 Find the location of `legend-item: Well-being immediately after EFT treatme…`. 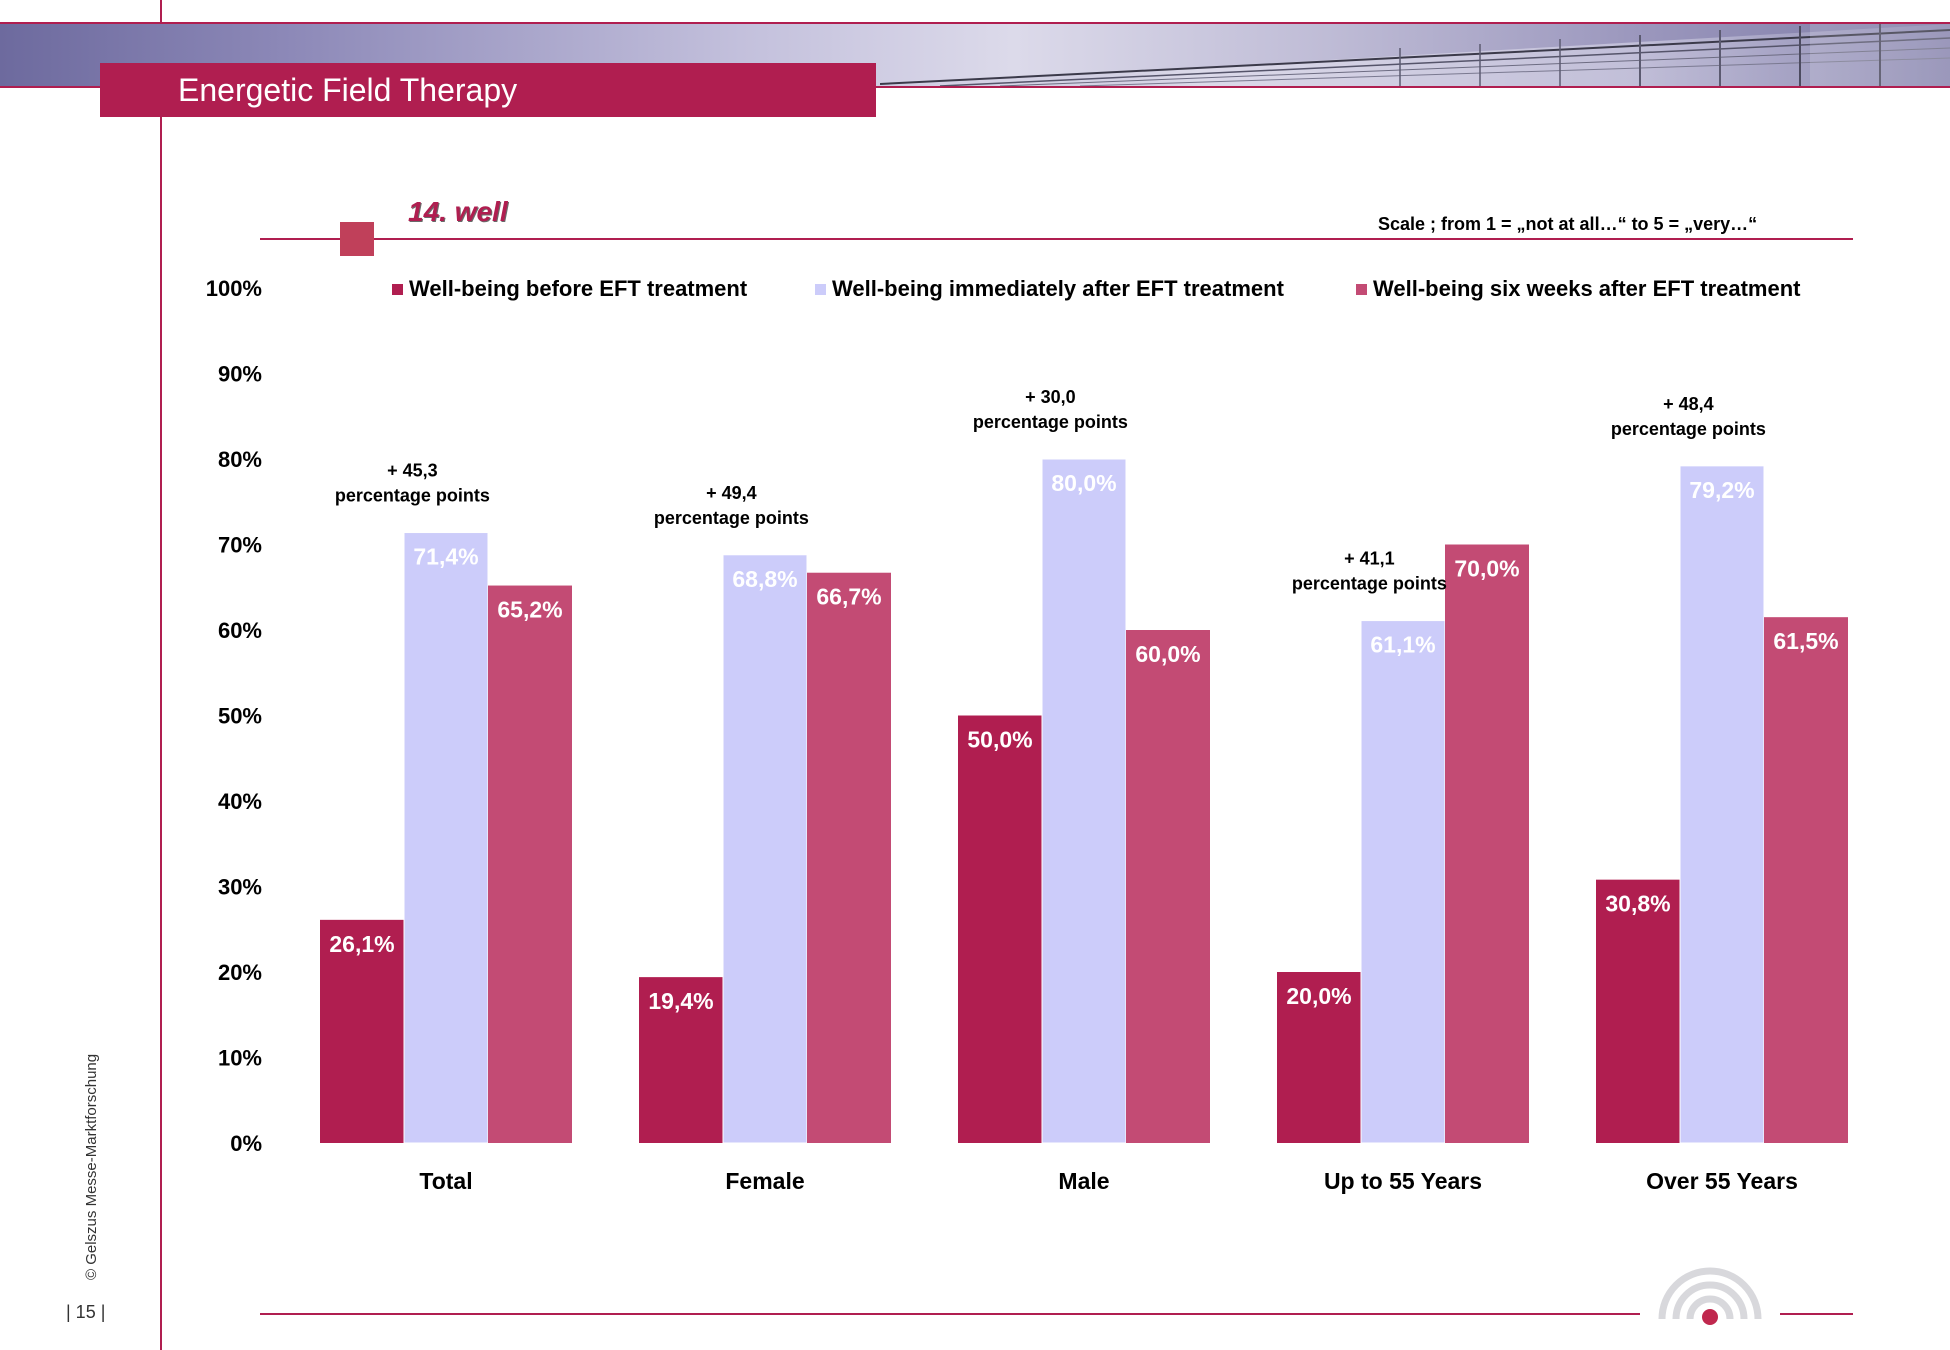

legend-item: Well-being immediately after EFT treatme… is located at coordinates (1049, 289).